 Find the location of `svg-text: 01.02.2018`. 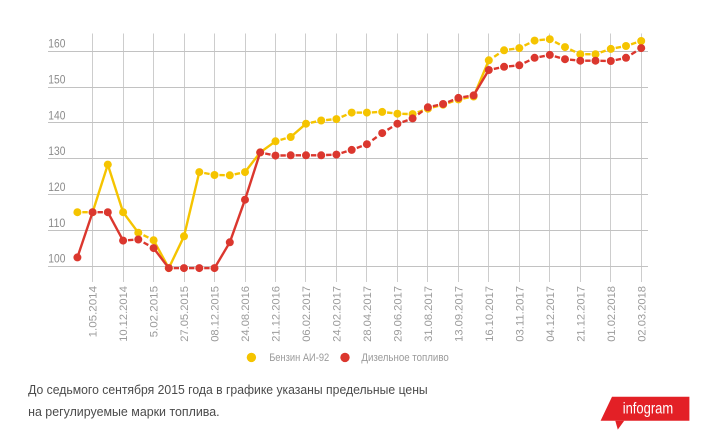

svg-text: 01.02.2018 is located at coordinates (612, 314).